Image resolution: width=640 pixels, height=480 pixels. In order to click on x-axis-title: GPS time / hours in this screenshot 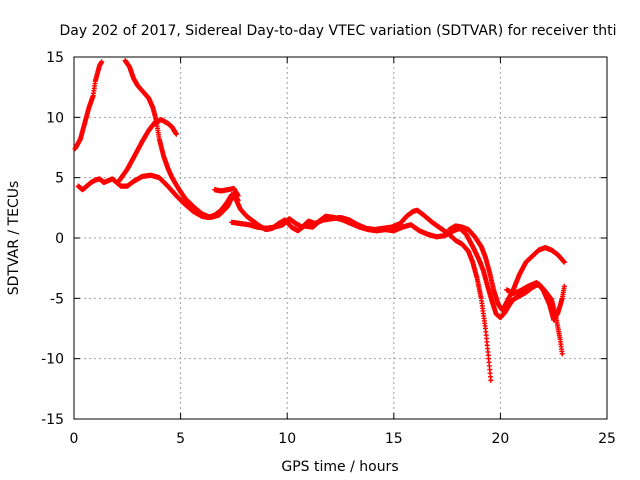, I will do `click(339, 467)`.